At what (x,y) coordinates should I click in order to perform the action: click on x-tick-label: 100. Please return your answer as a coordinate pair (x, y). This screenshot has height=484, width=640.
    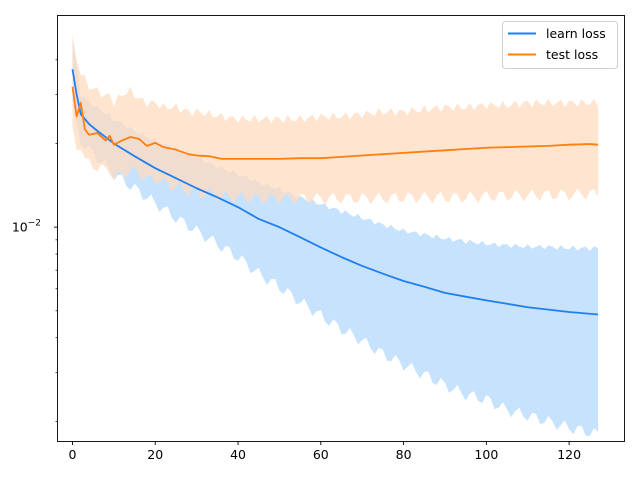
    Looking at the image, I should click on (486, 454).